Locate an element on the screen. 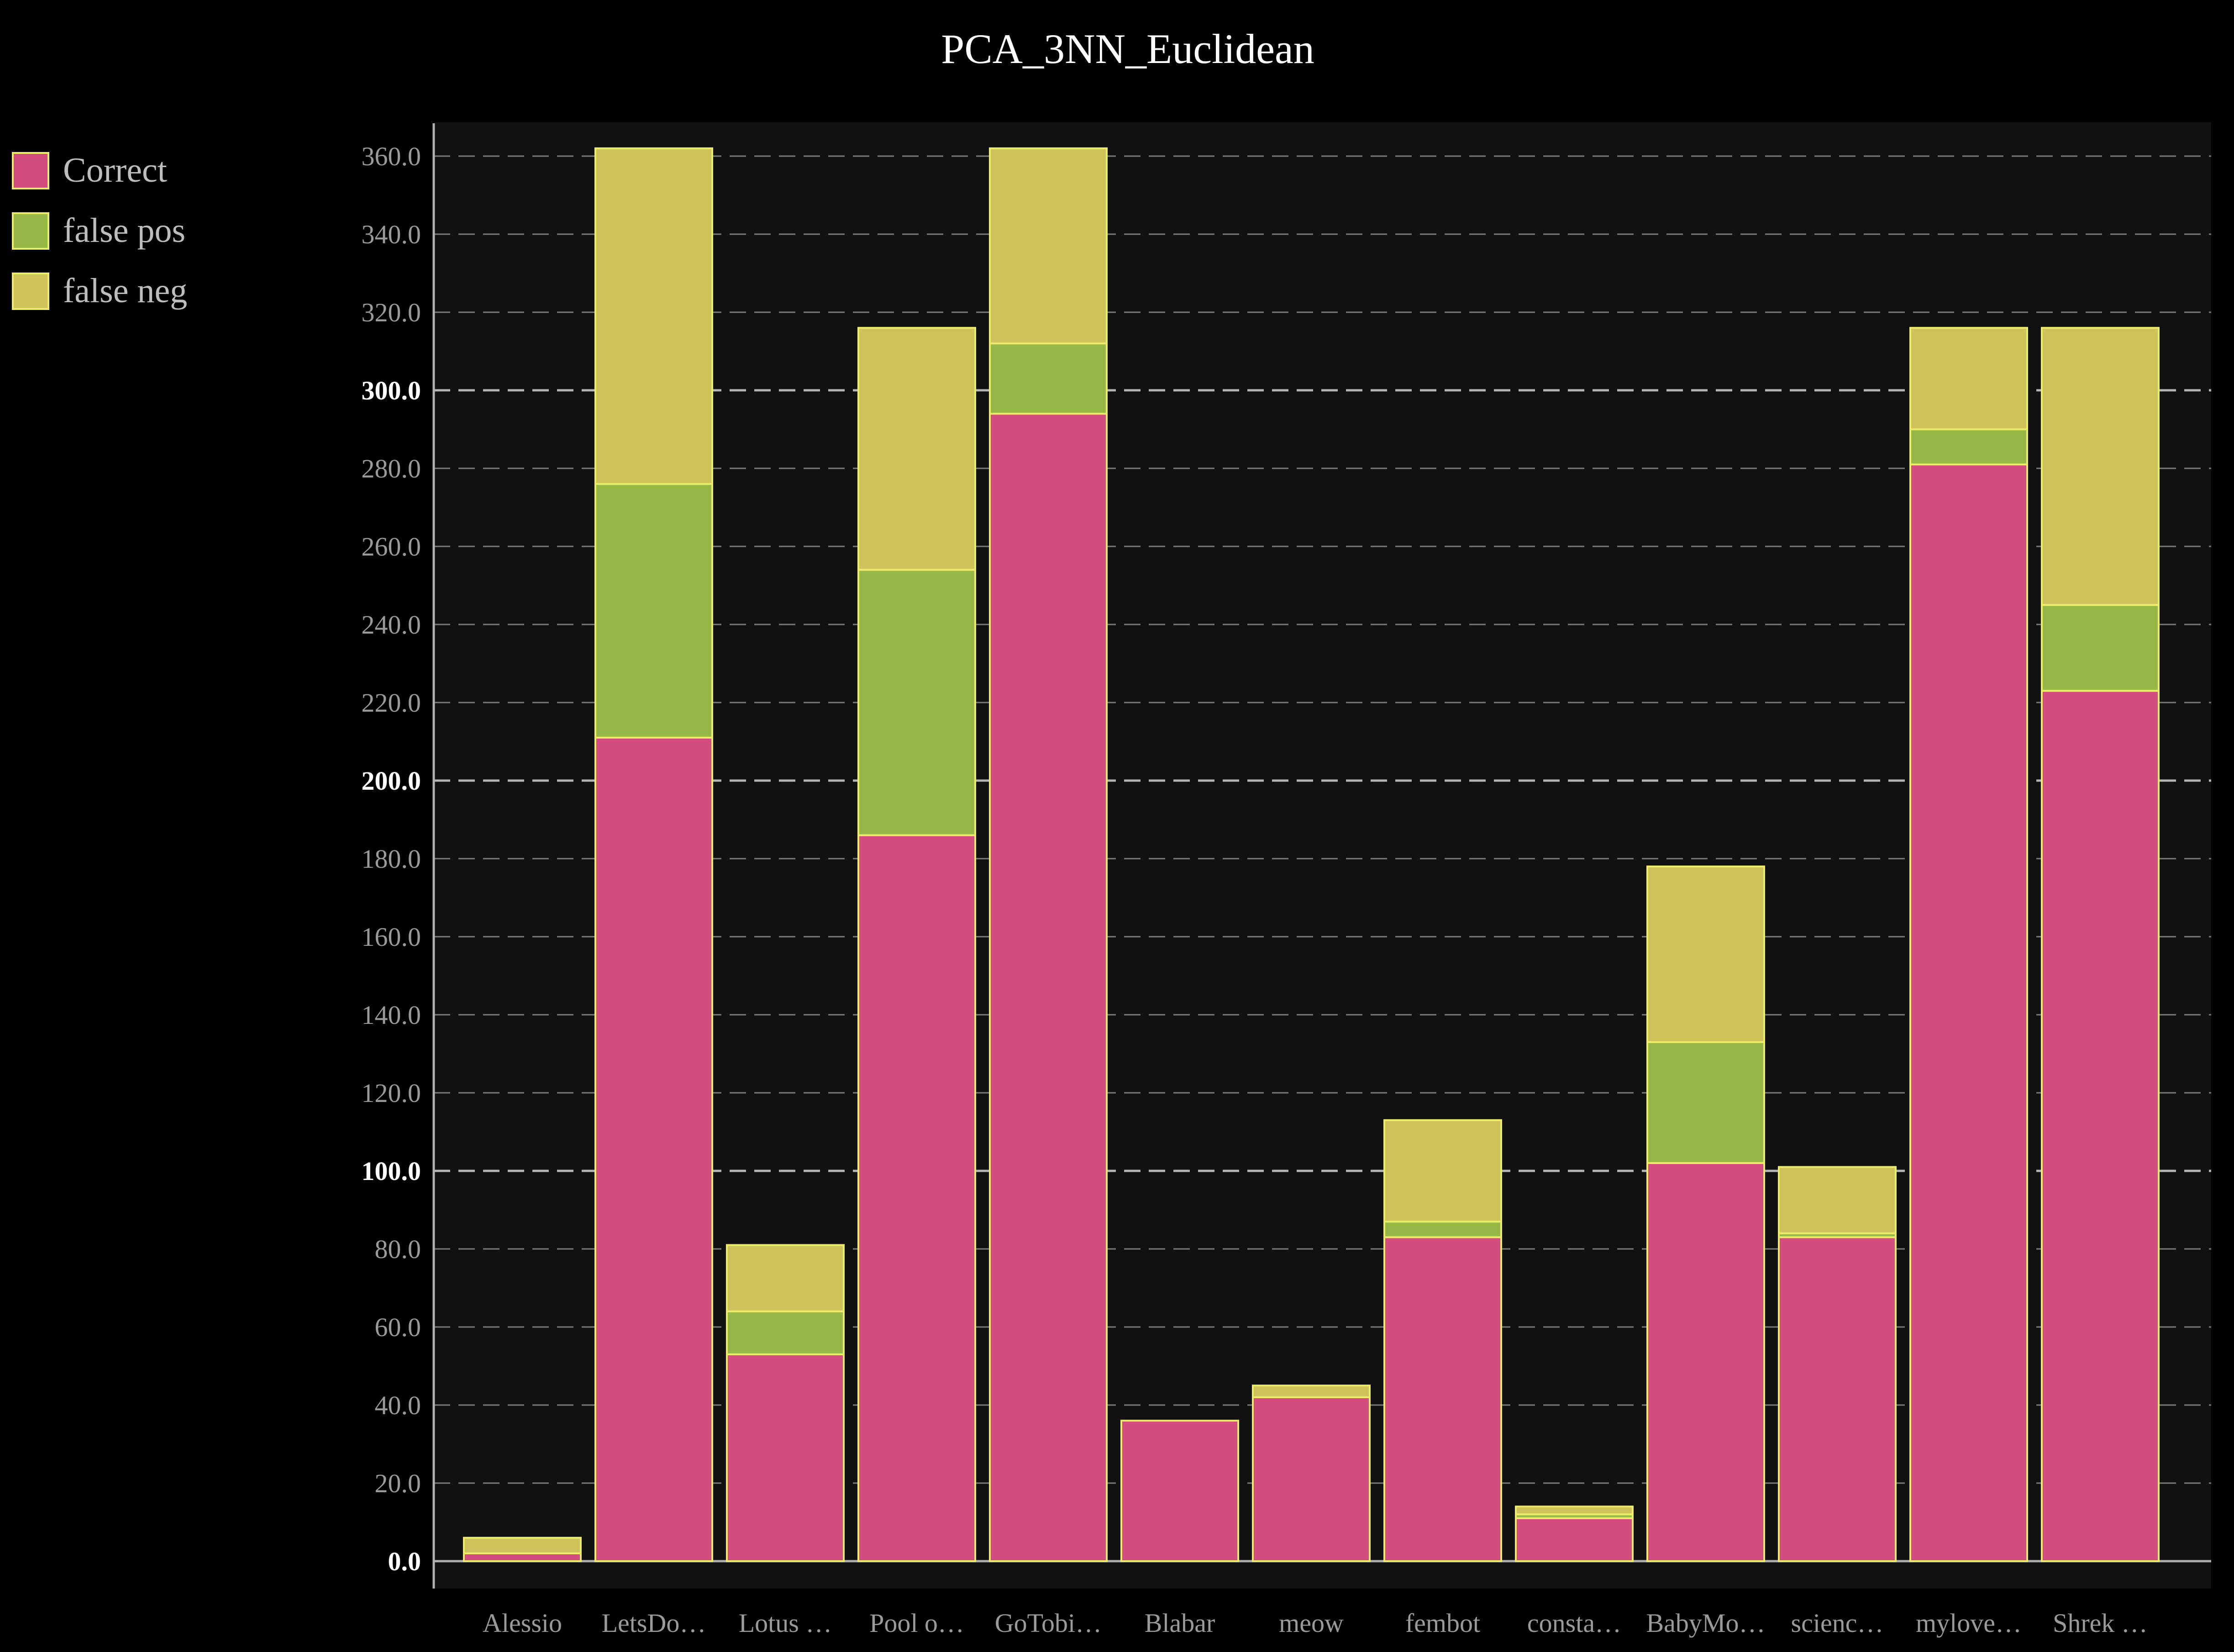 The width and height of the screenshot is (2234, 1652). y-tick-label: 320.0 is located at coordinates (391, 312).